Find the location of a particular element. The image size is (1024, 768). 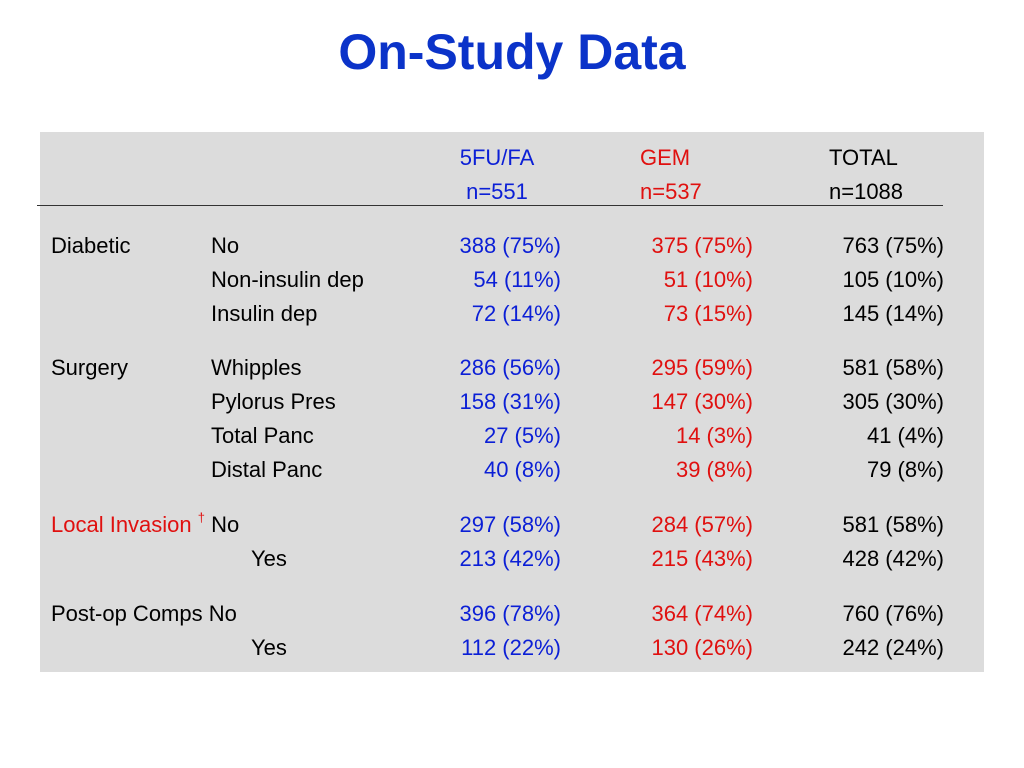

row-label: Non-insulin dep is located at coordinates (287, 279).